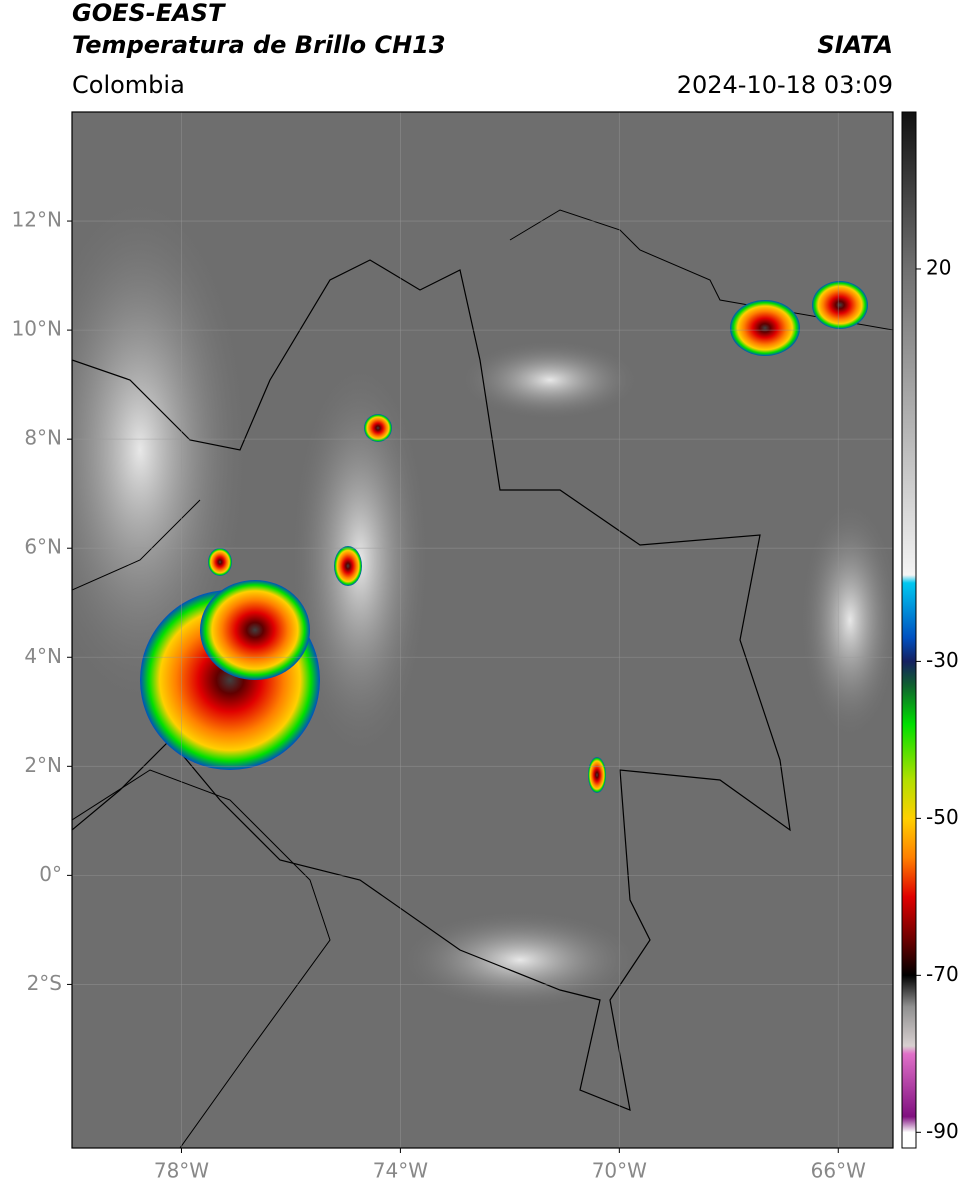 This screenshot has height=1194, width=966. I want to click on x-tick-label: 74°W, so click(400, 1171).